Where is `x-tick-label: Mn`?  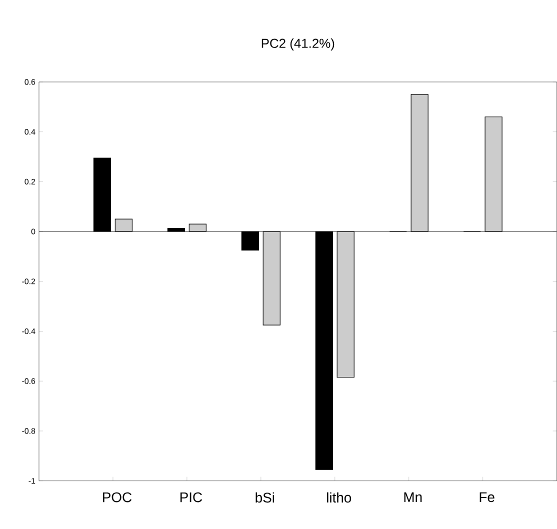
x-tick-label: Mn is located at coordinates (413, 497).